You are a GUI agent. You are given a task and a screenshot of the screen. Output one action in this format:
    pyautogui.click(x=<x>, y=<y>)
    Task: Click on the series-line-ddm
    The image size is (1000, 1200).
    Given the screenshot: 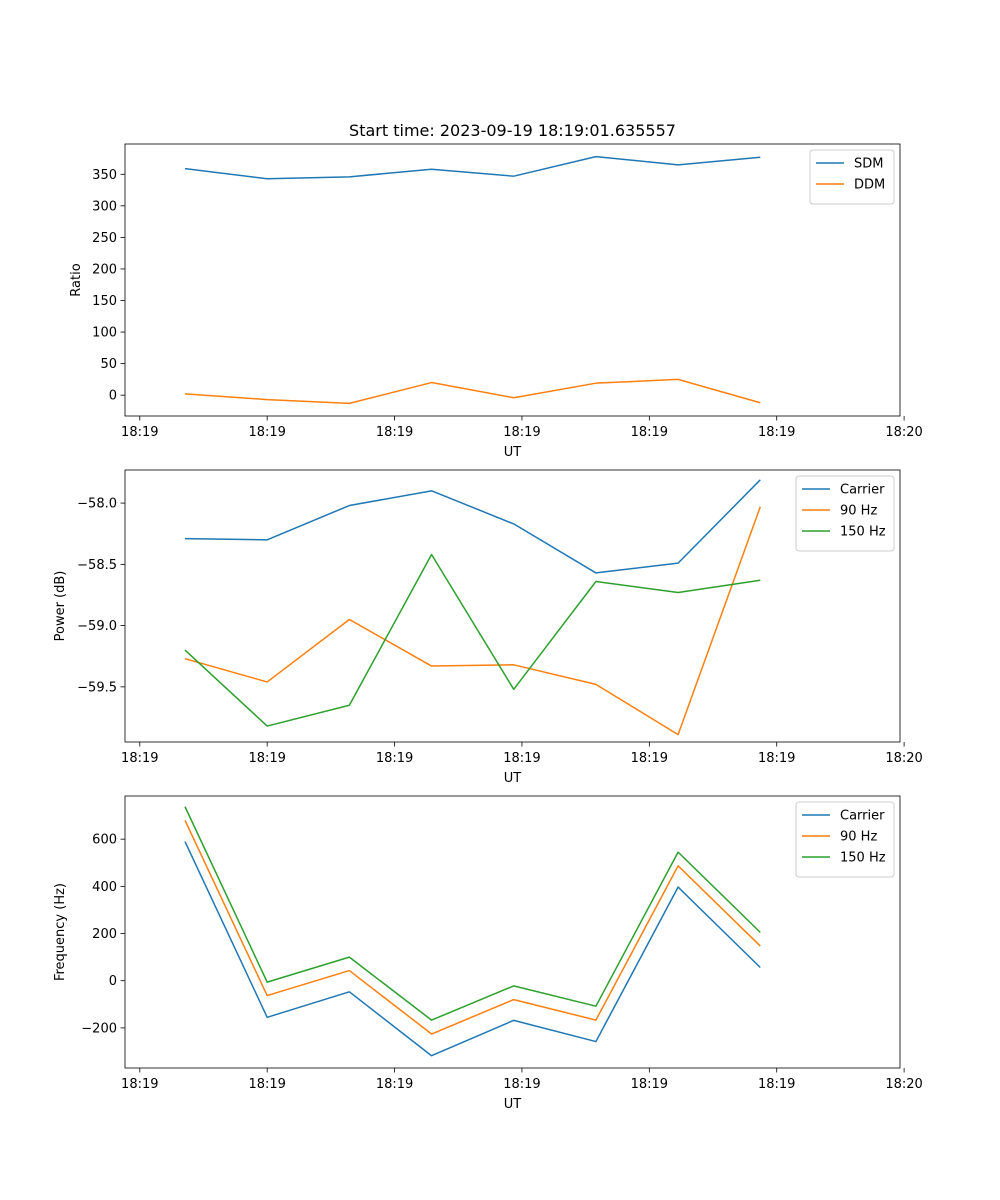 What is the action you would take?
    pyautogui.click(x=472, y=391)
    